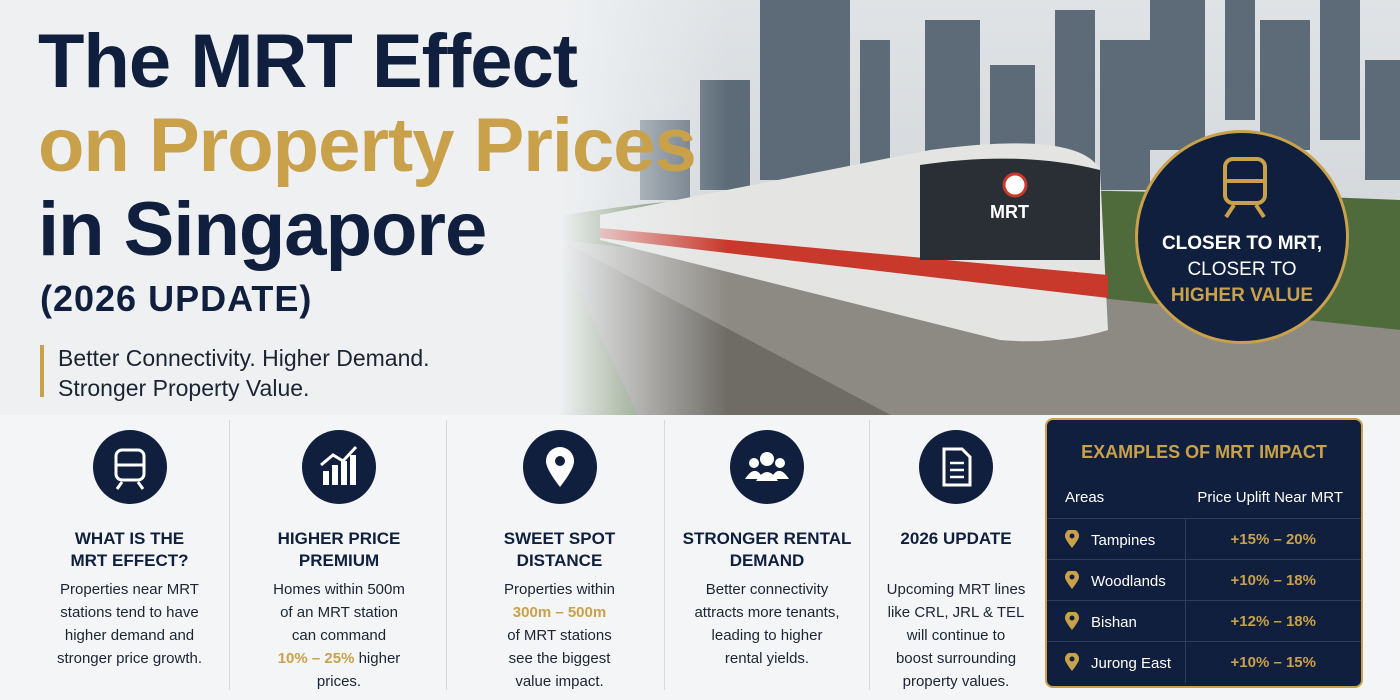 The height and width of the screenshot is (700, 1400). Describe the element at coordinates (1273, 621) in the screenshot. I see `uplift-cell: +12% – 18%` at that location.